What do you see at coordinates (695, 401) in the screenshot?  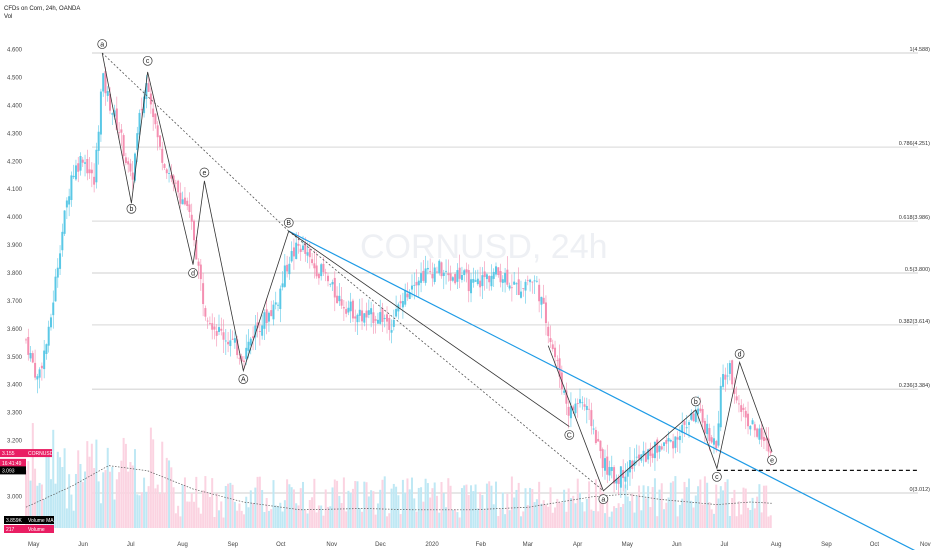 I see `wave-label-circle` at bounding box center [695, 401].